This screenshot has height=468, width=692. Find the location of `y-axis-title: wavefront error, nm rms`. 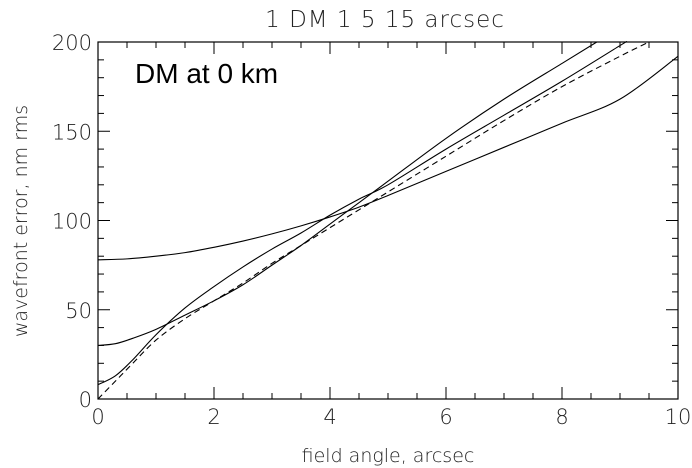

y-axis-title: wavefront error, nm rms is located at coordinates (21, 221).